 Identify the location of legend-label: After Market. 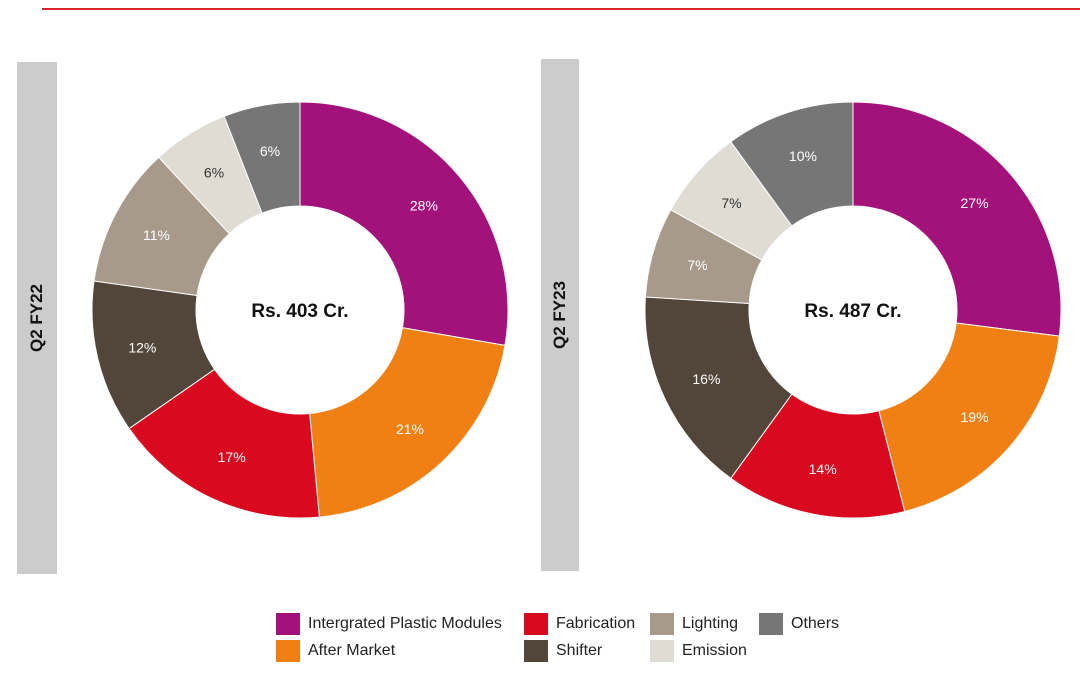
(352, 650).